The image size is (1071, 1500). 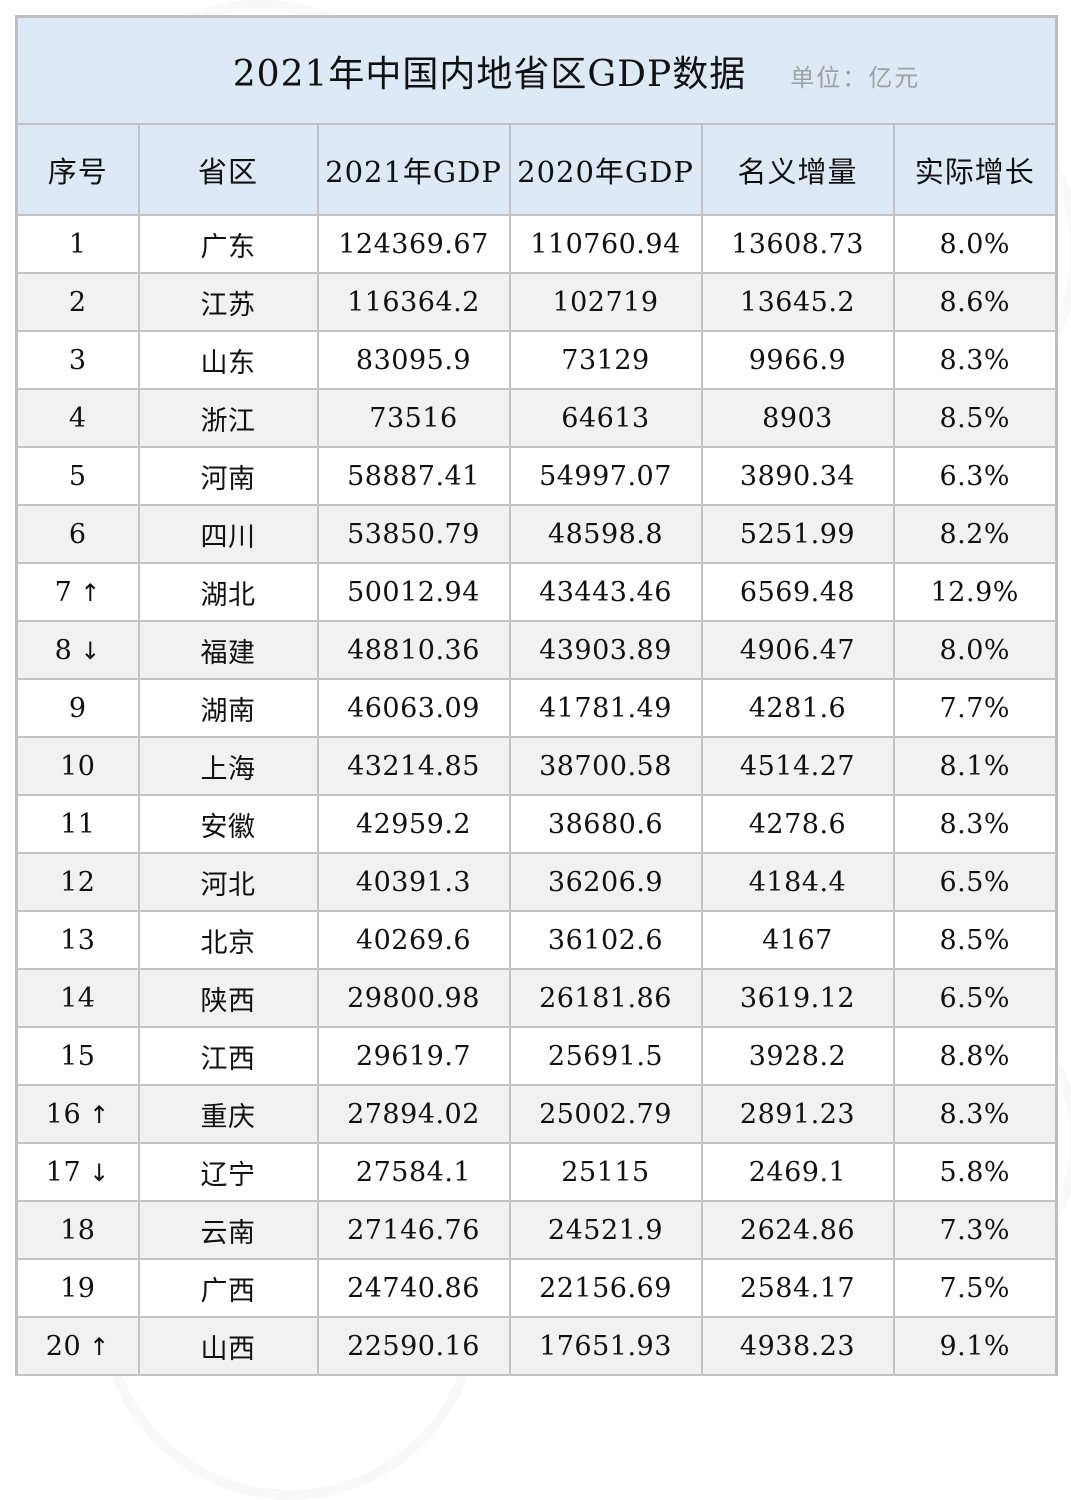 What do you see at coordinates (228, 1056) in the screenshot?
I see `province-cell: 江西` at bounding box center [228, 1056].